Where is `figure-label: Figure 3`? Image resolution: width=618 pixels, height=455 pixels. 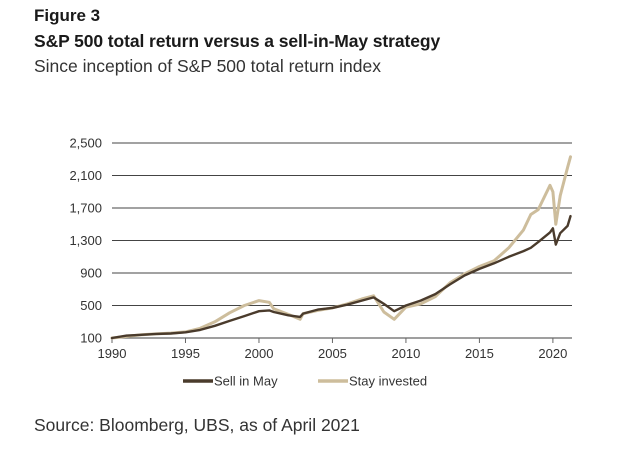 figure-label: Figure 3 is located at coordinates (67, 15).